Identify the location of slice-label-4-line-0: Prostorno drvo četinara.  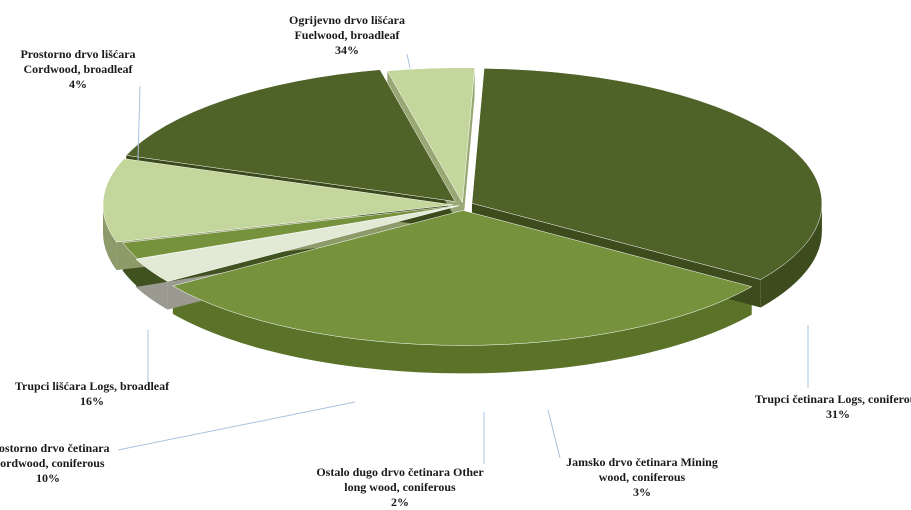
(55, 448).